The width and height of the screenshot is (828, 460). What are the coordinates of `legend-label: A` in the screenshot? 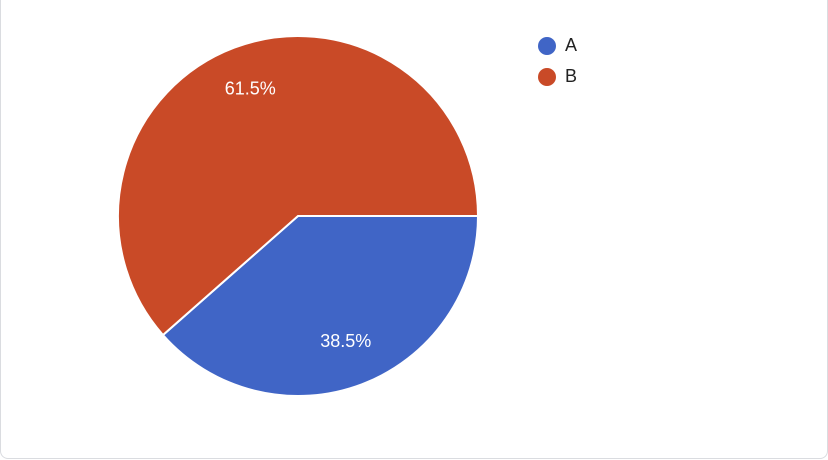 It's located at (571, 45).